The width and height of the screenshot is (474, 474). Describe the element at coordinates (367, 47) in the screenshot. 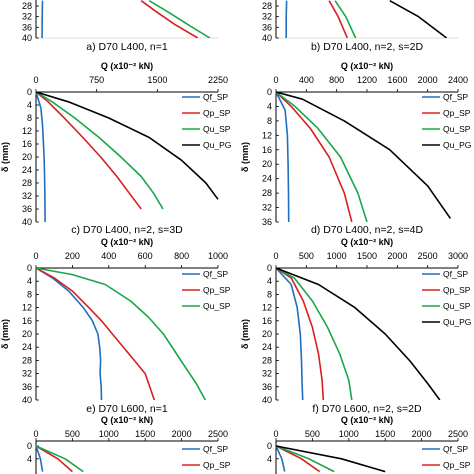

I see `panel-caption: b) D70 L400, n=2, s=2D` at that location.